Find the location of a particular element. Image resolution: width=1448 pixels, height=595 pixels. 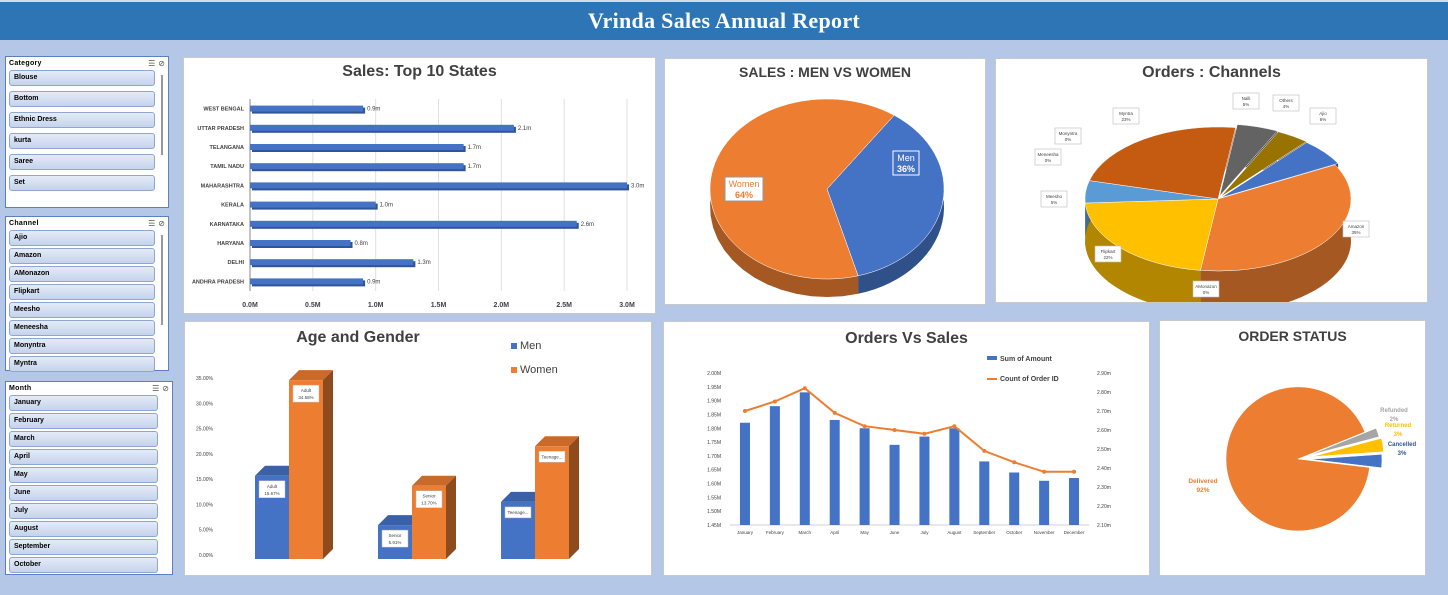

ch-slice-ajio is located at coordinates (1279, 170).